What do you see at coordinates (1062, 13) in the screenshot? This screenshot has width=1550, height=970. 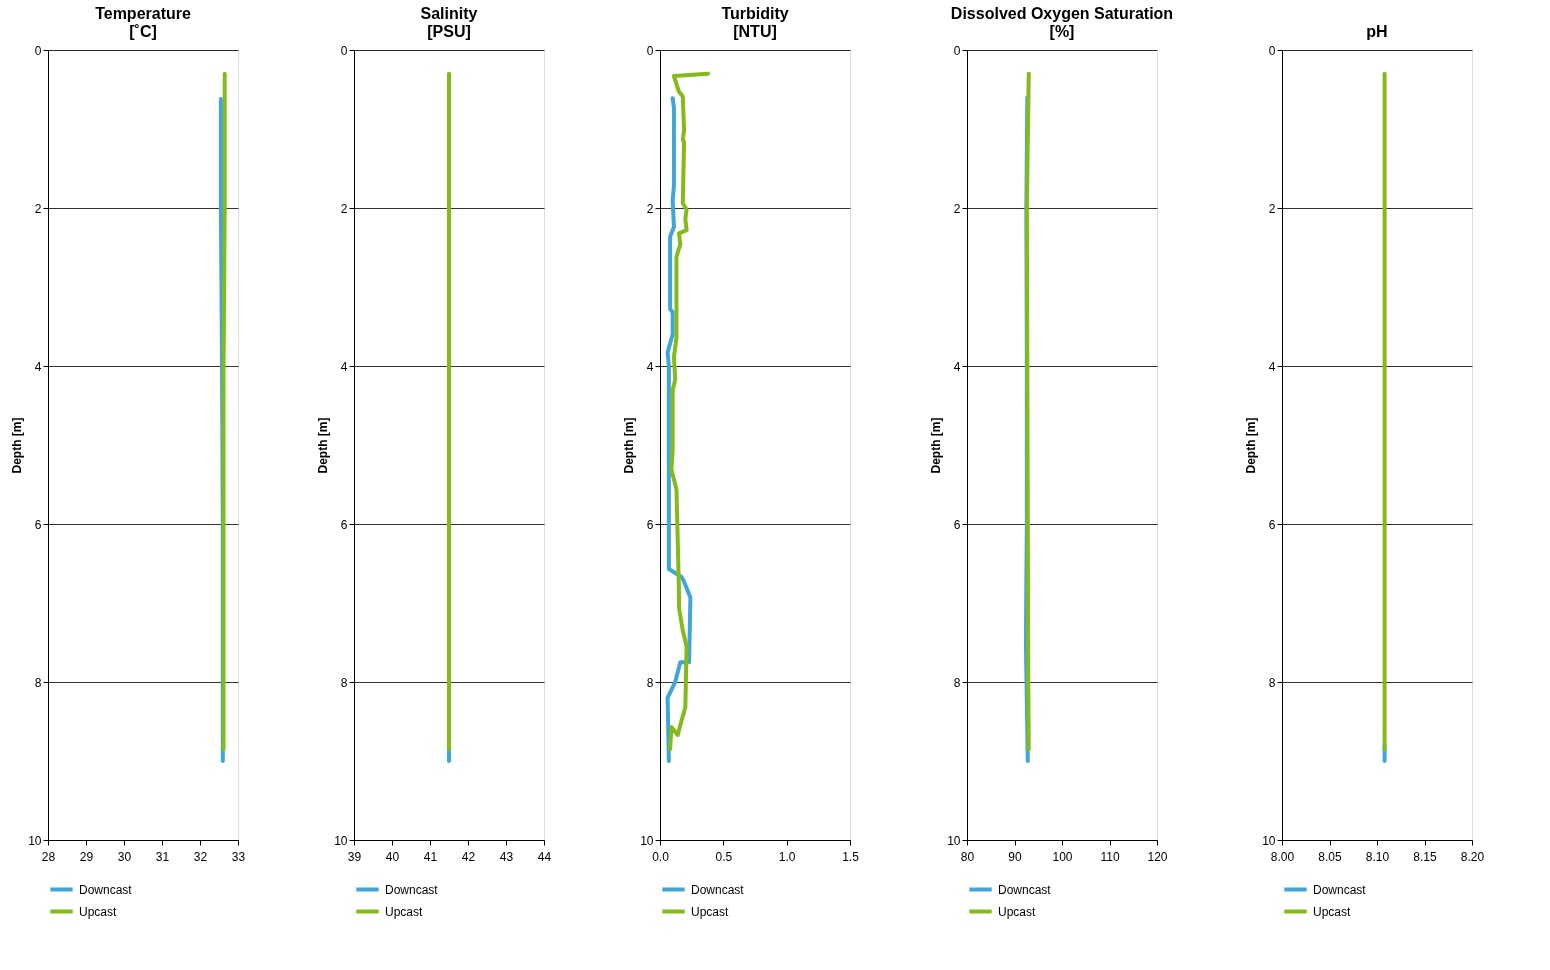 I see `chart-title: Dissolved Oxygen Saturation` at bounding box center [1062, 13].